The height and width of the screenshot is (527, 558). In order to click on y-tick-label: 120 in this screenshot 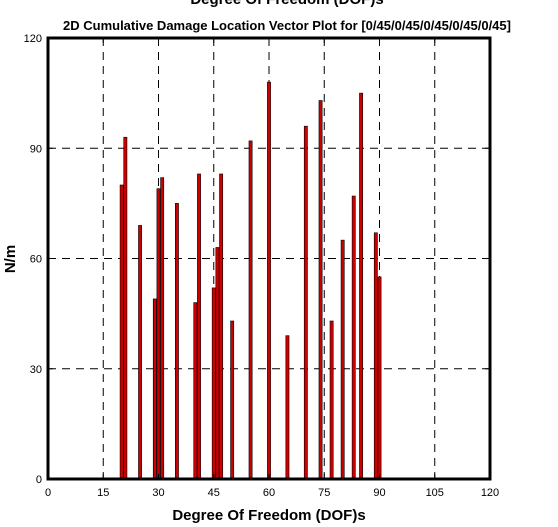, I will do `click(33, 39)`.